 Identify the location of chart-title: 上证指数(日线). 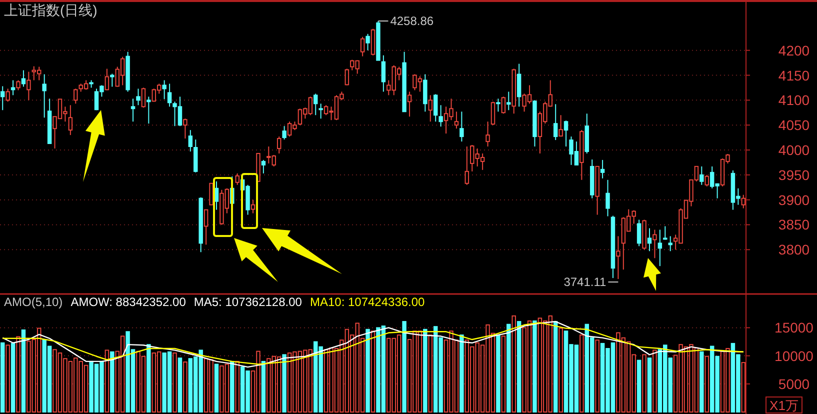
(51, 10).